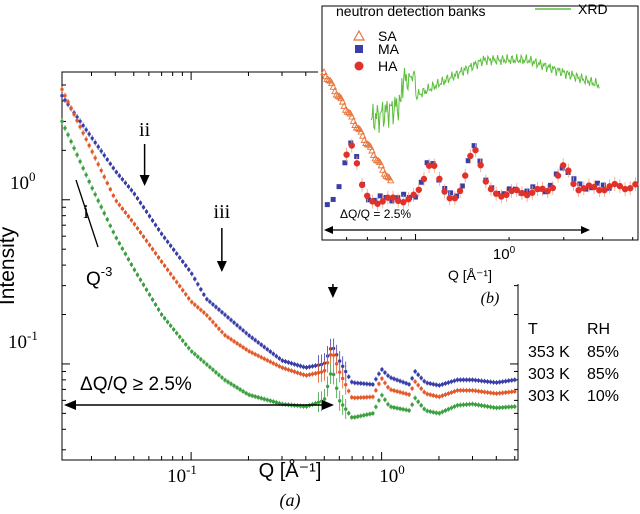  Describe the element at coordinates (470, 275) in the screenshot. I see `inset-x-axis-title: Q [Å⁻¹]` at that location.